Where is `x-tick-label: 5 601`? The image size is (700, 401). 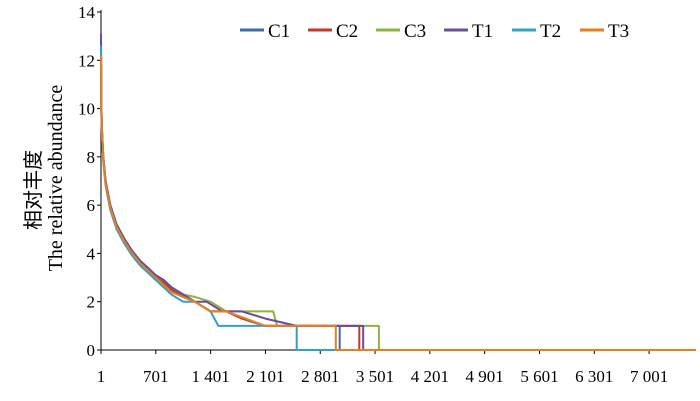
x-tick-label: 5 601 is located at coordinates (539, 376).